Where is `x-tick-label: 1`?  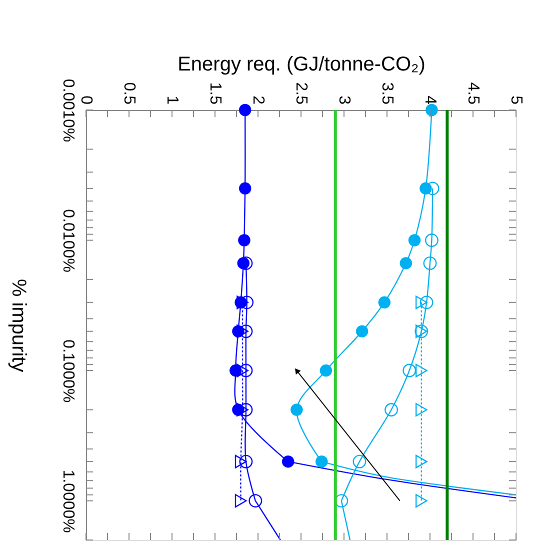 x-tick-label: 1 is located at coordinates (172, 100).